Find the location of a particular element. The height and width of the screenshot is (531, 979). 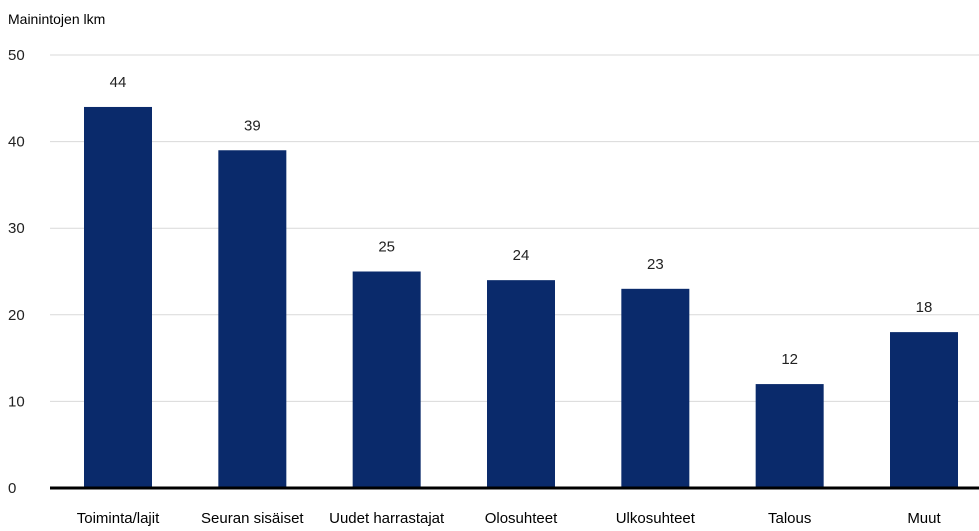

category-label: Talous is located at coordinates (789, 518).